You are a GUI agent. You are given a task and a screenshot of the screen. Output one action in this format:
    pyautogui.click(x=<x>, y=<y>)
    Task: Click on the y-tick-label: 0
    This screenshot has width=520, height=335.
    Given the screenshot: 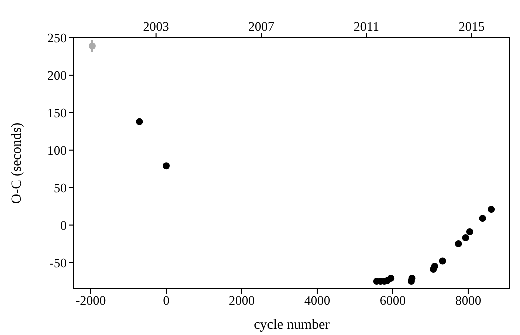 What is the action you would take?
    pyautogui.click(x=63, y=225)
    